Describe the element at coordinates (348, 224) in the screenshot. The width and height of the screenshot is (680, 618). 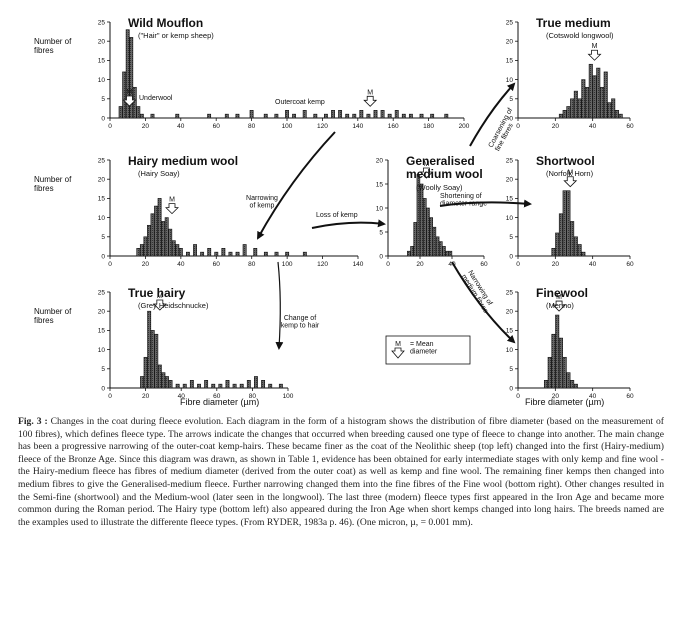
I see `arrow-loss-of-kemp` at that location.